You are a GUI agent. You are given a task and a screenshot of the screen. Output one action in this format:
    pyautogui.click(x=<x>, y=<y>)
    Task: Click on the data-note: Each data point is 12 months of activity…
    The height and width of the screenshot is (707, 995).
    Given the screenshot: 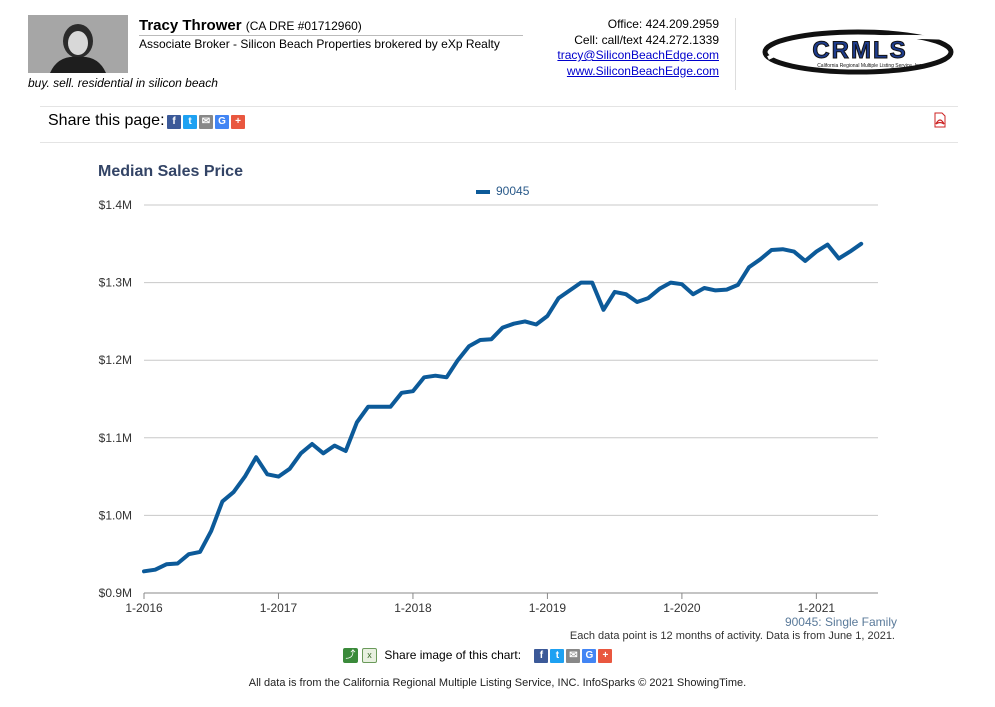 What is the action you would take?
    pyautogui.click(x=732, y=636)
    